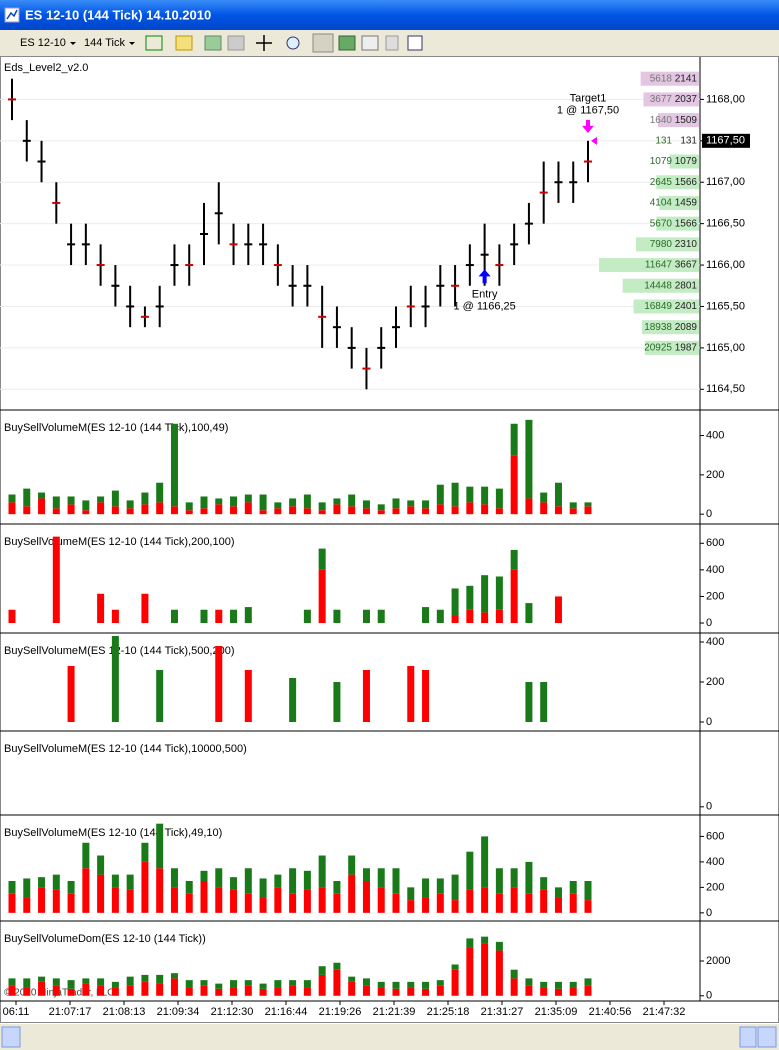 This screenshot has height=1050, width=779. I want to click on time-label: 06:11, so click(16, 1012).